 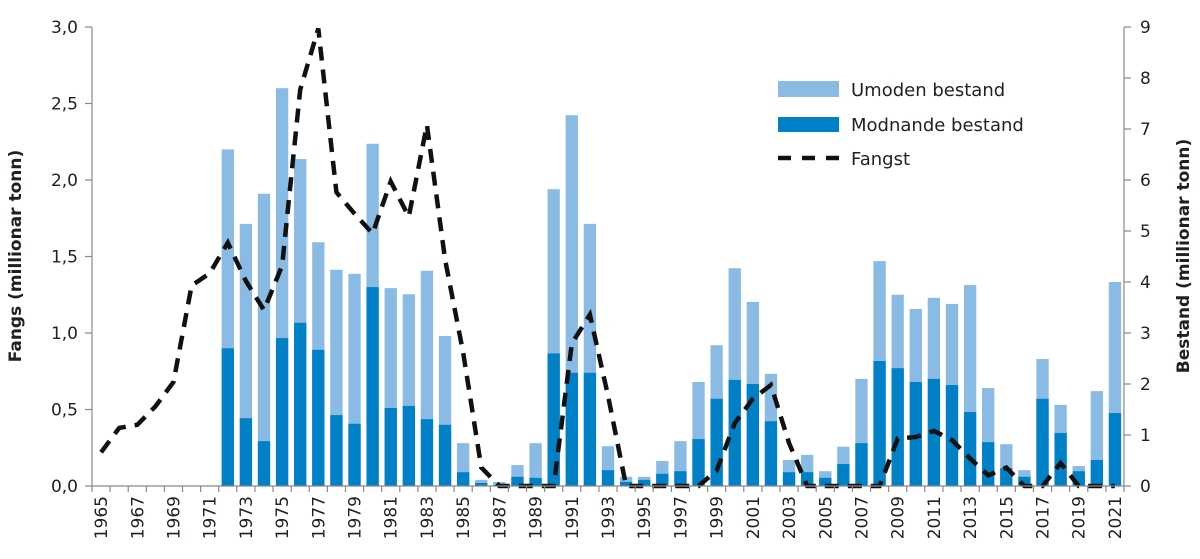 I want to click on left-y-ticks: 0,0 0,5 1,0 1,5 2,0 2,5 3,0, so click(x=71, y=257).